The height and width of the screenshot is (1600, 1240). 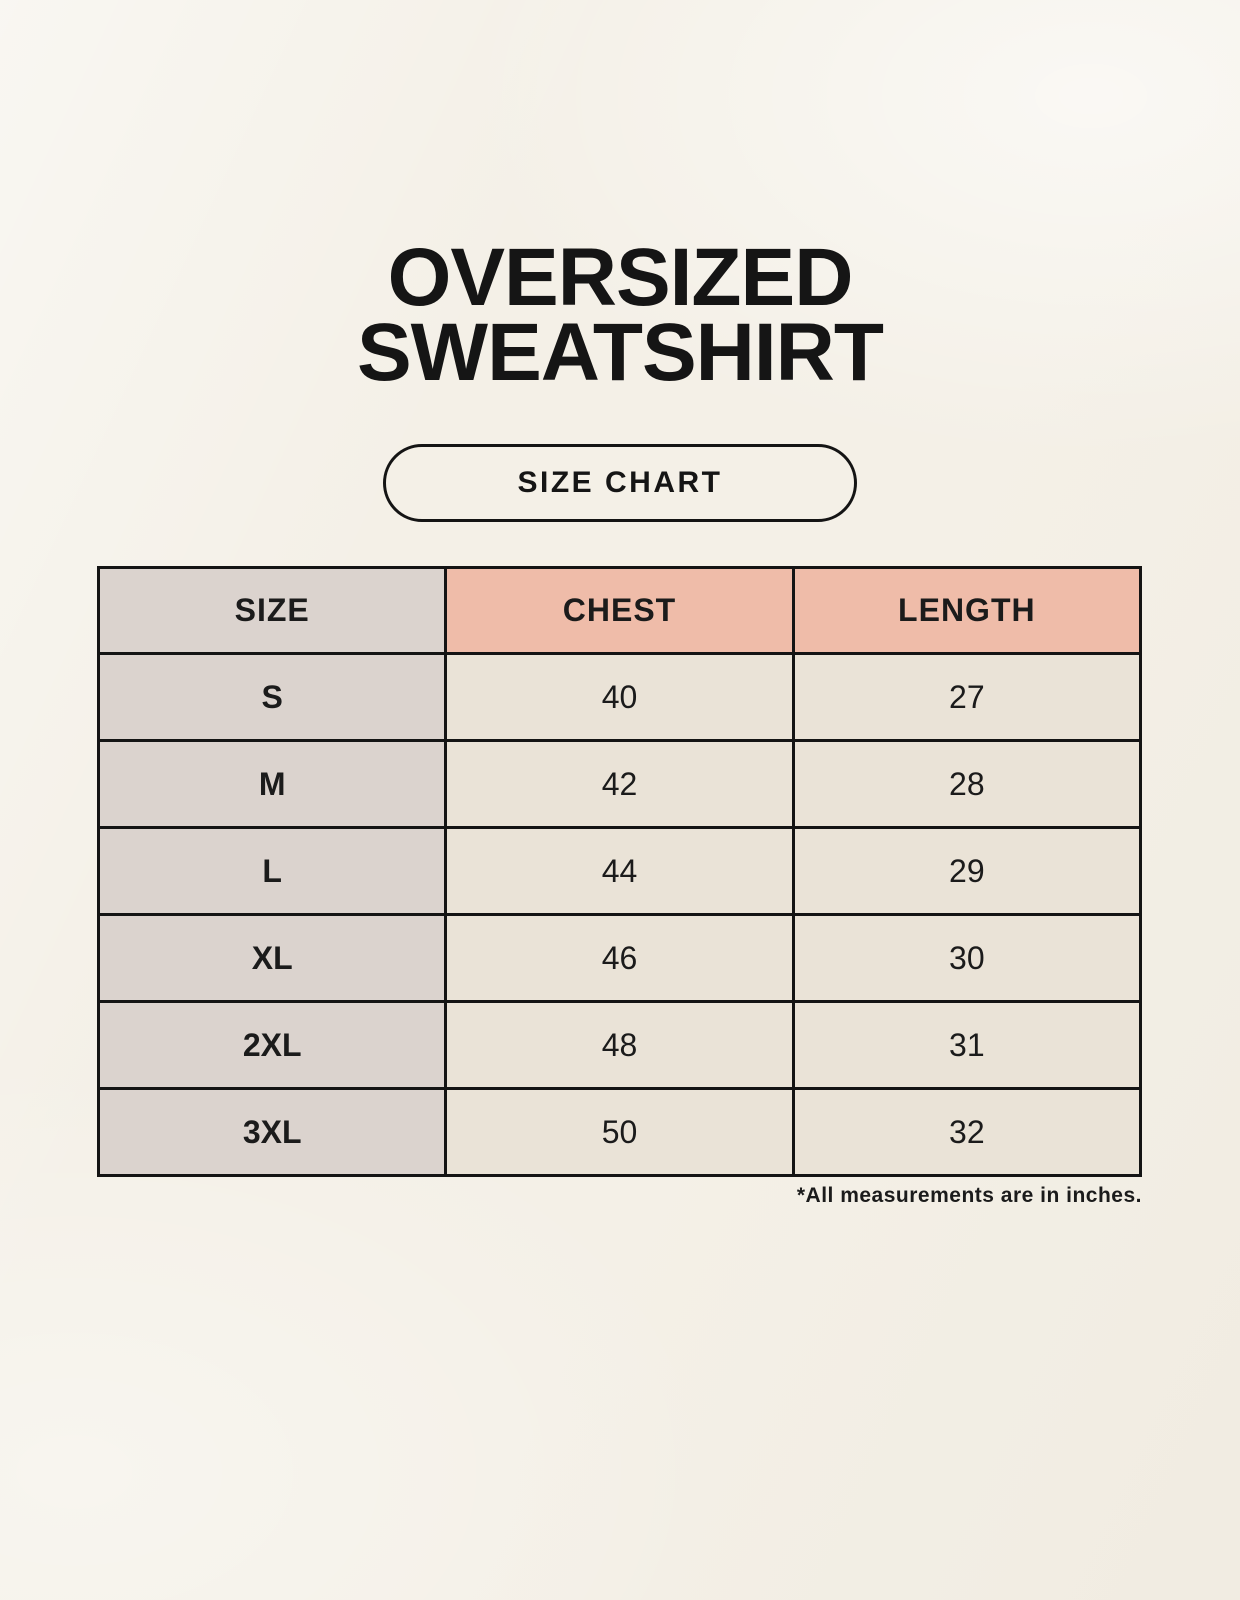 What do you see at coordinates (967, 610) in the screenshot?
I see `column-header-length: LENGTH` at bounding box center [967, 610].